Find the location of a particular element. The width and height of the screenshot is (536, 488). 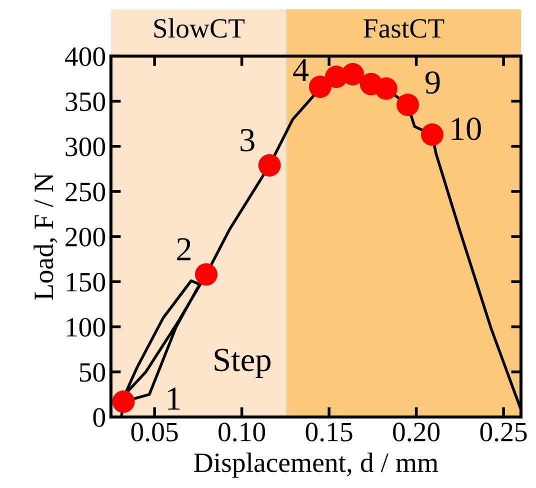

annotation: Step is located at coordinates (242, 363).